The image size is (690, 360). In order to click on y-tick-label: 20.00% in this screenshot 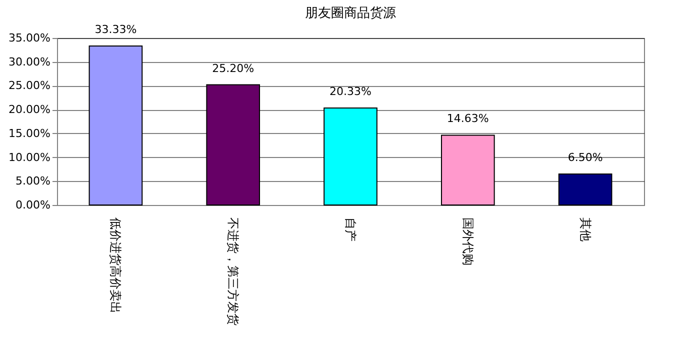, I will do `click(29, 109)`.